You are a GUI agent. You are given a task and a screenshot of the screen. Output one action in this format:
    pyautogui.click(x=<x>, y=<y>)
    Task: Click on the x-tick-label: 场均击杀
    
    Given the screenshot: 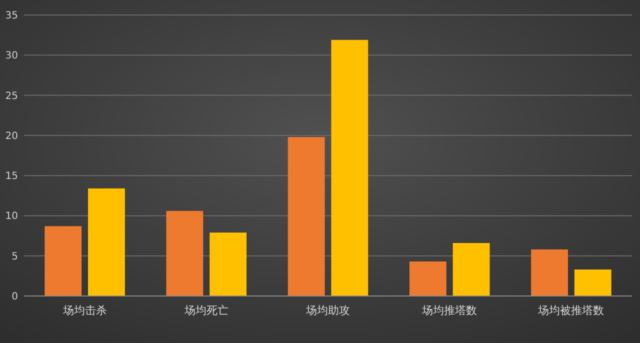 What is the action you would take?
    pyautogui.click(x=84, y=310)
    